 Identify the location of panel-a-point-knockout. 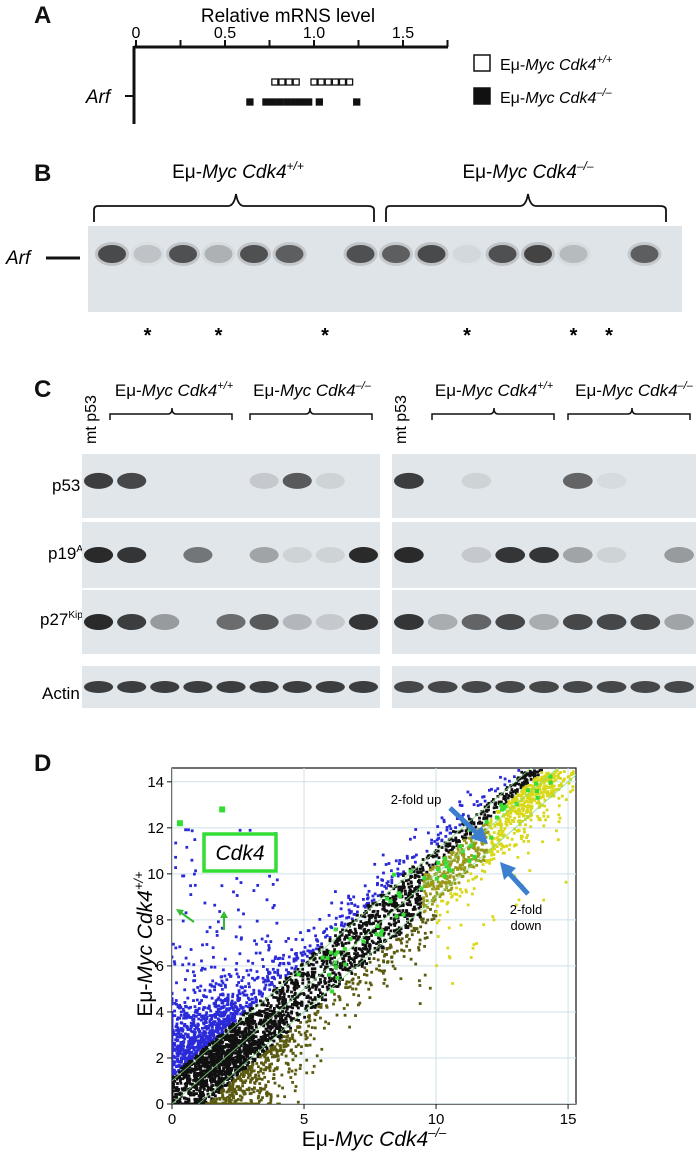
(294, 102).